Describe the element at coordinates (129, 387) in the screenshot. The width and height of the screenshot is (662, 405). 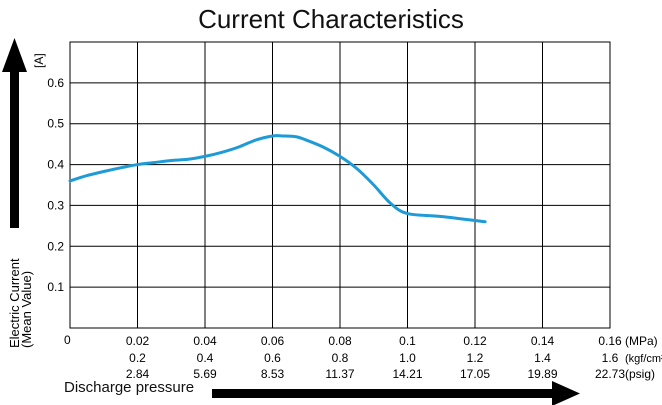
I see `x-axis-label: Discharge pressure` at that location.